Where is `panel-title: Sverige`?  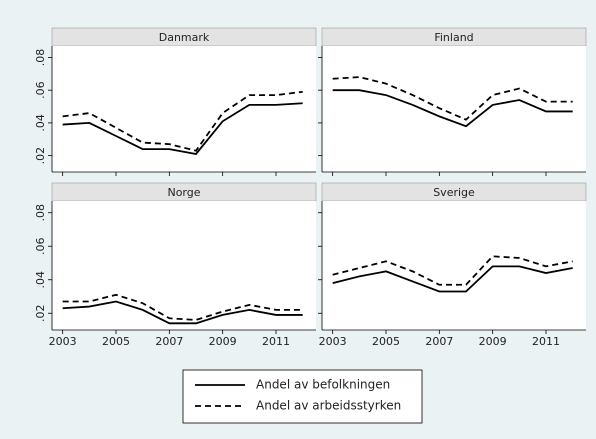 panel-title: Sverige is located at coordinates (454, 192).